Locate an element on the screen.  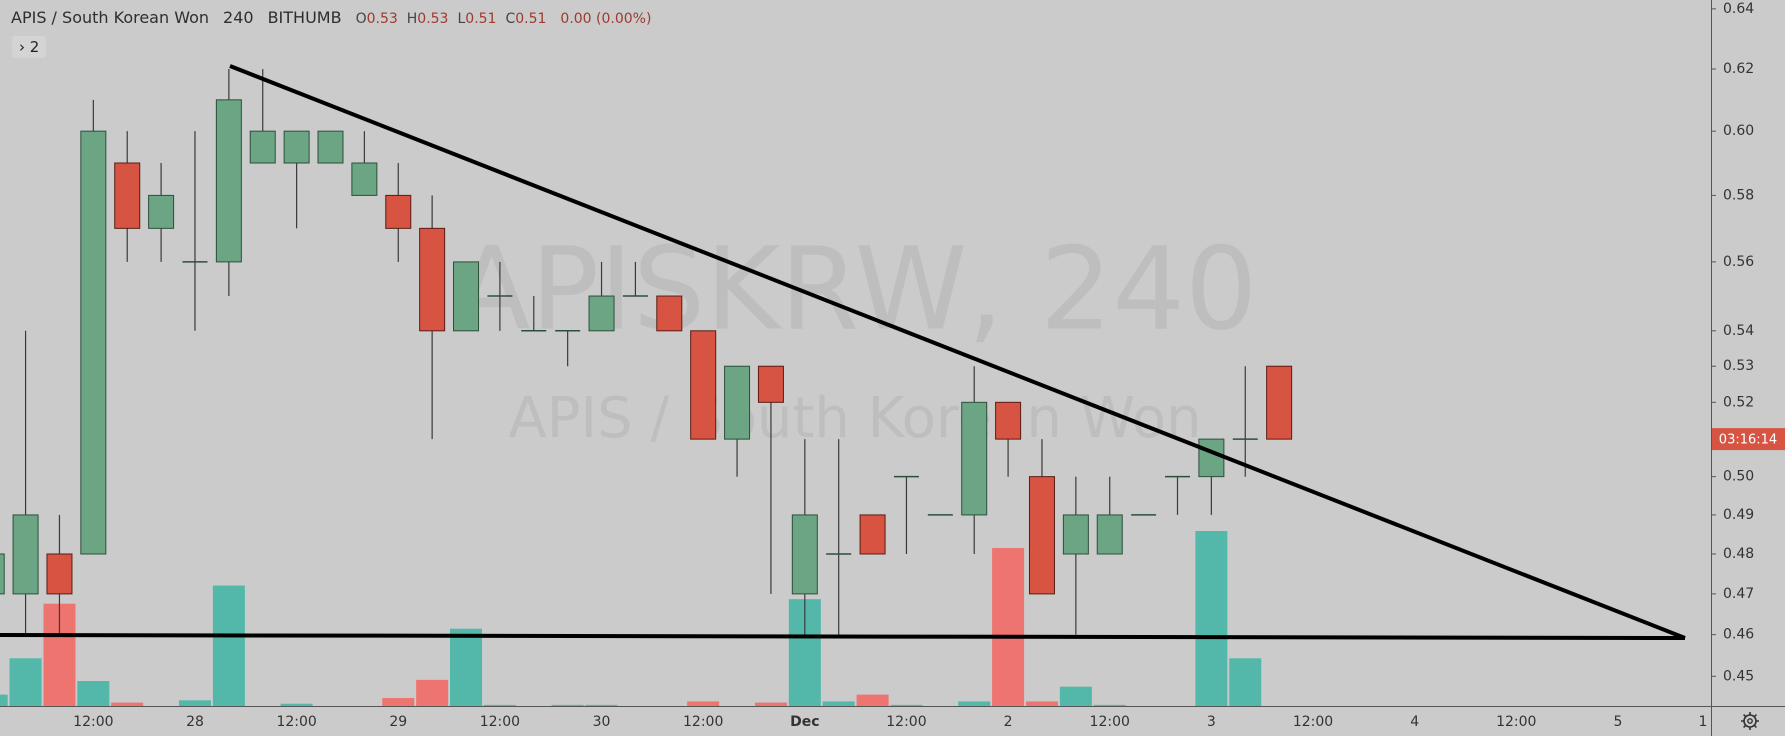
countdown-badge is located at coordinates (1748, 439).